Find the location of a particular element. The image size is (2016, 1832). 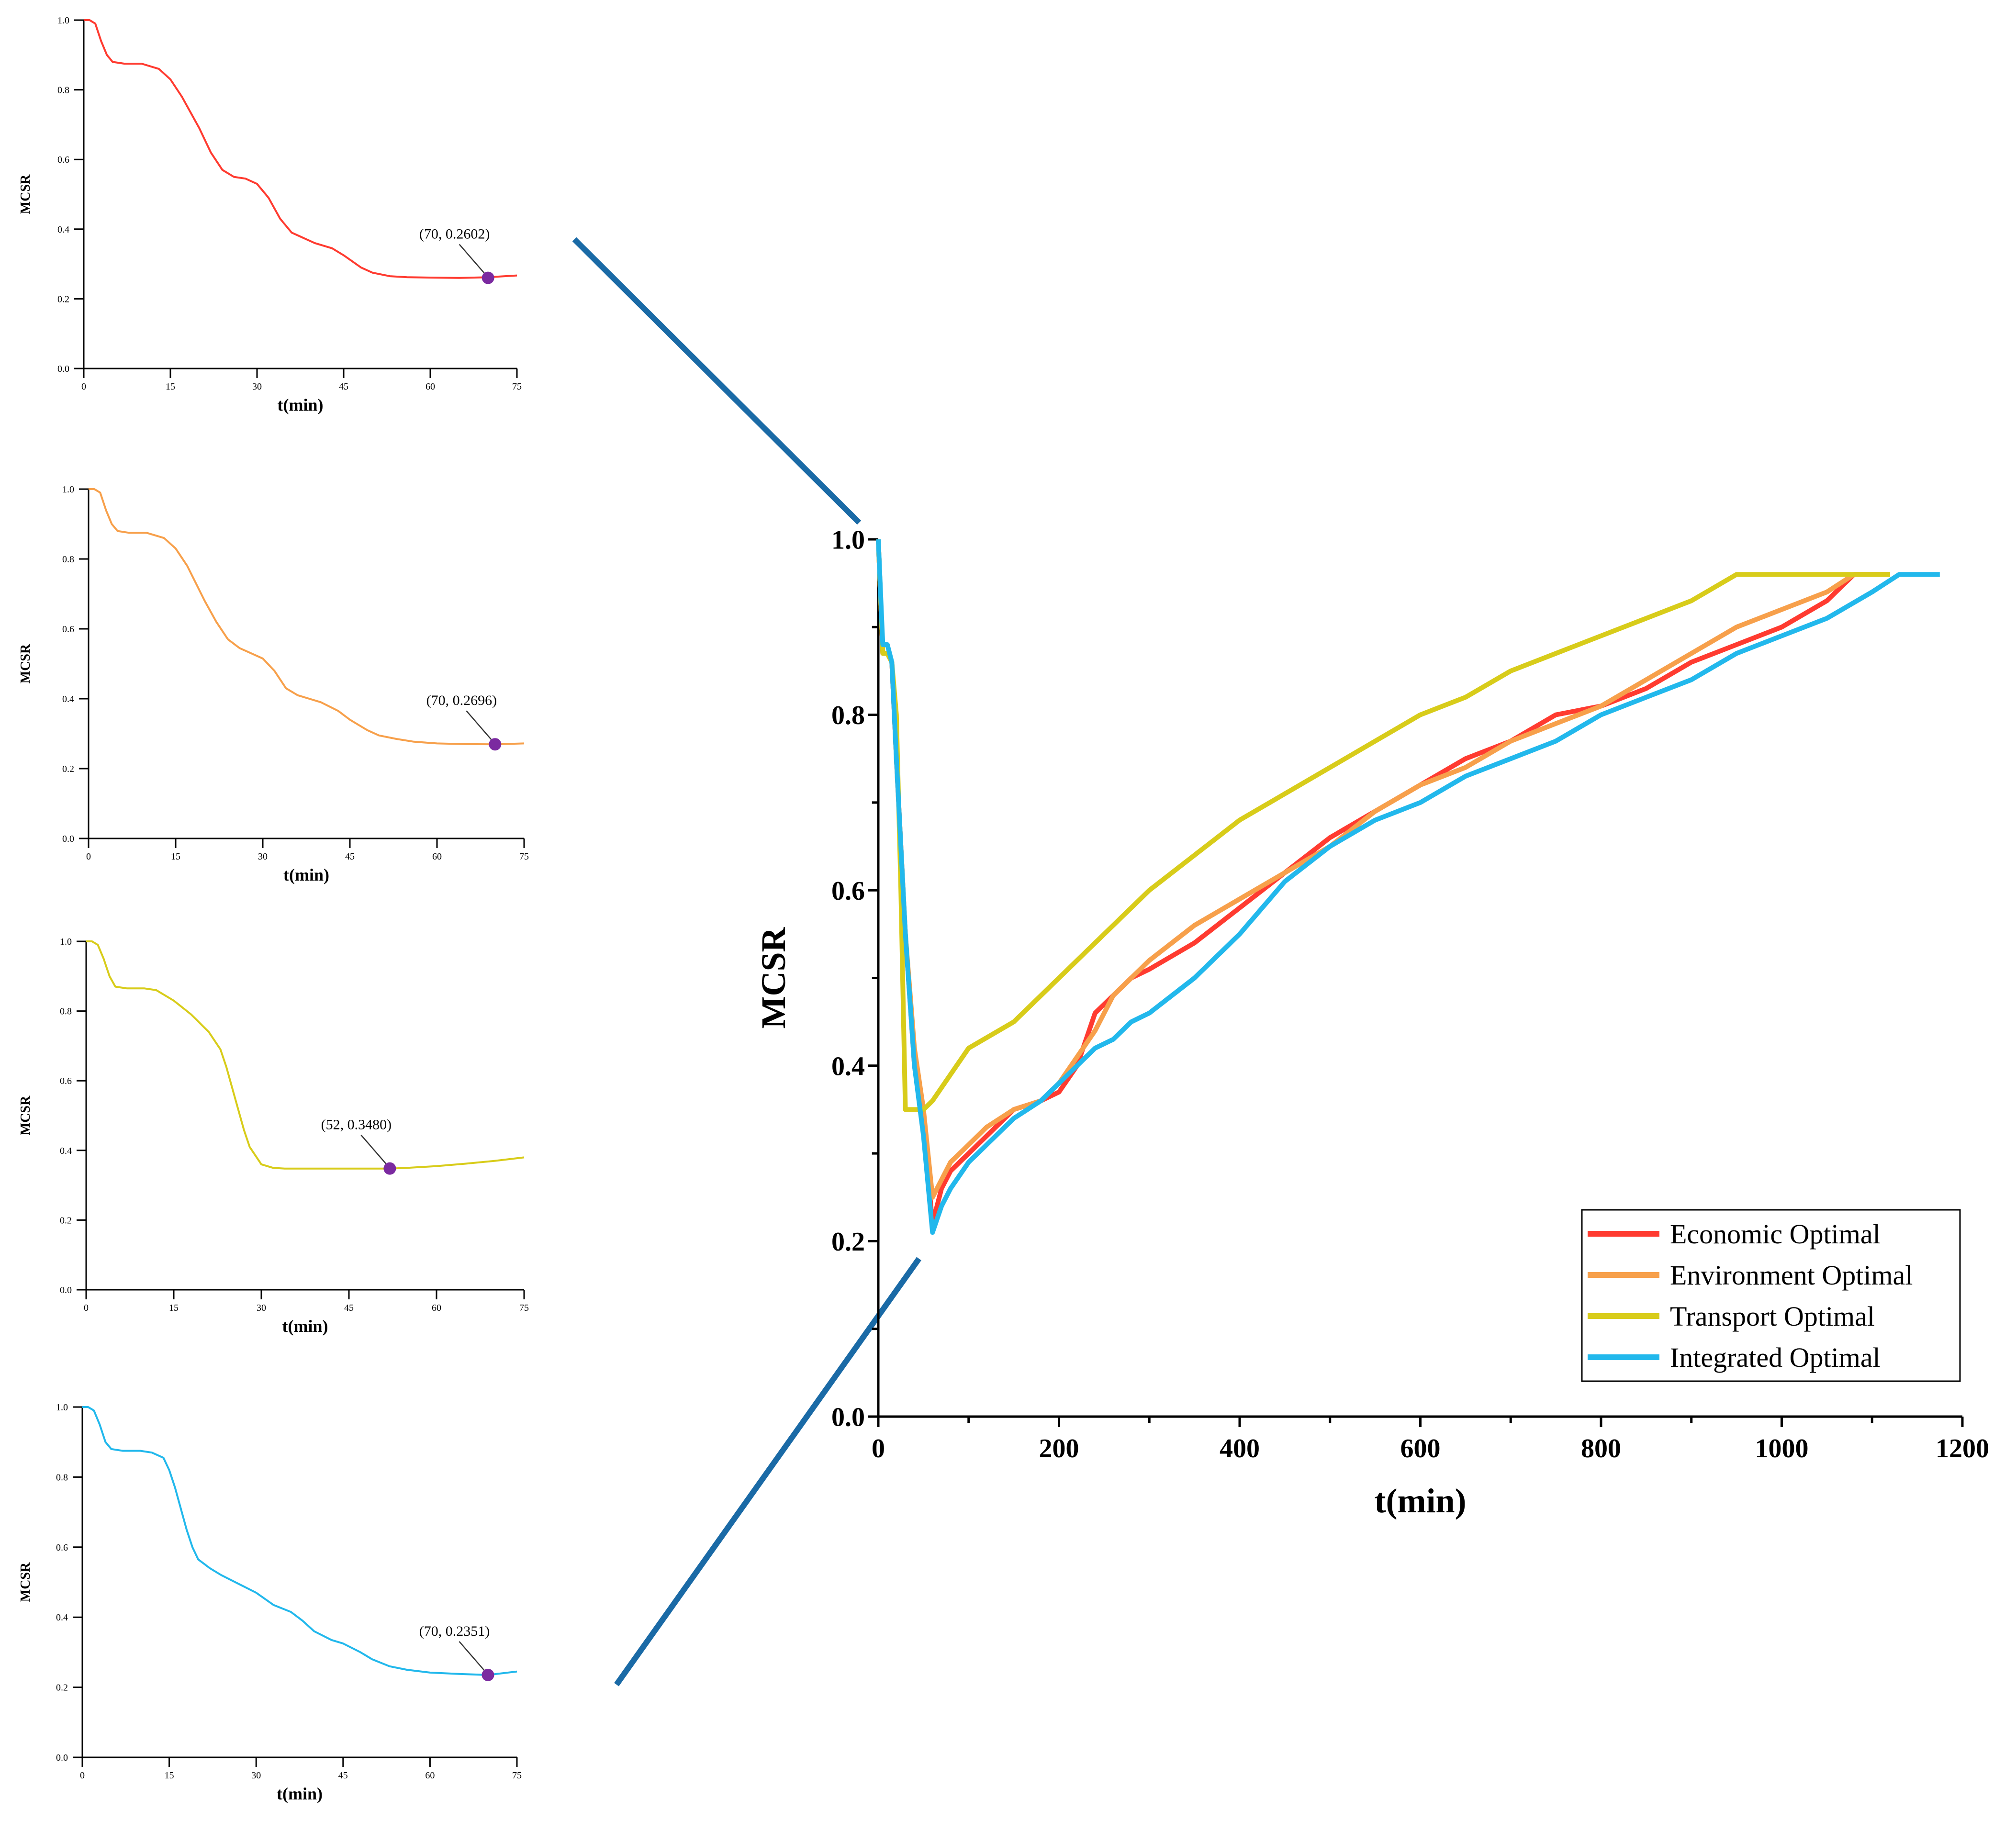

legend-label: Environment Optimal is located at coordinates (1792, 1275).